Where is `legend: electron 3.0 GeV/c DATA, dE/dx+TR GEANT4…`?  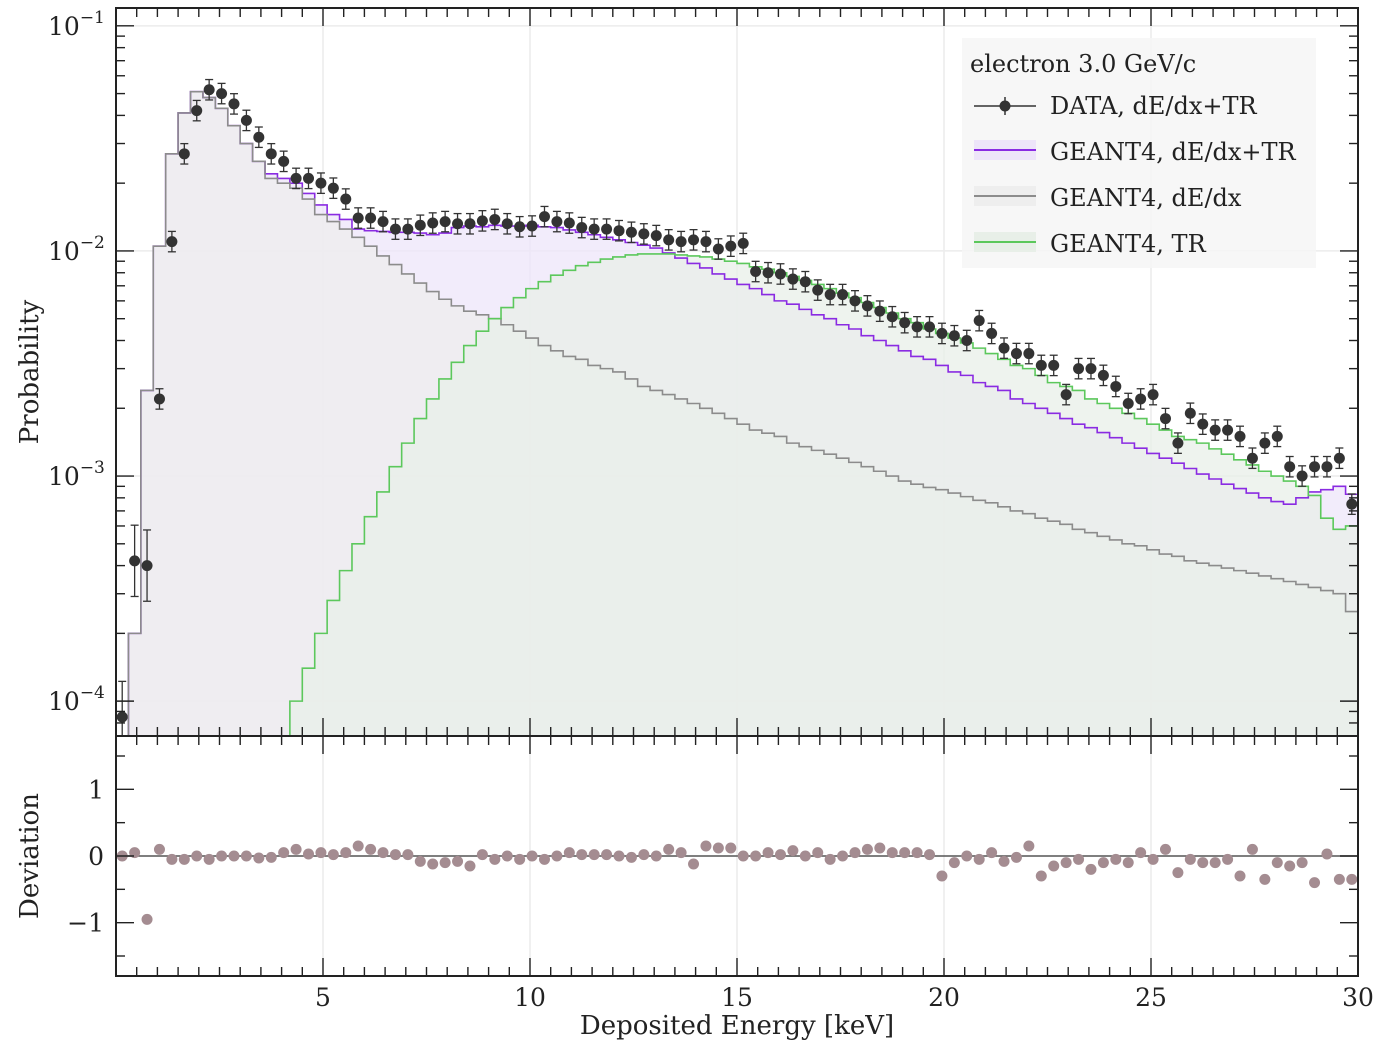
legend: electron 3.0 GeV/c DATA, dE/dx+TR GEANT4… is located at coordinates (1139, 153).